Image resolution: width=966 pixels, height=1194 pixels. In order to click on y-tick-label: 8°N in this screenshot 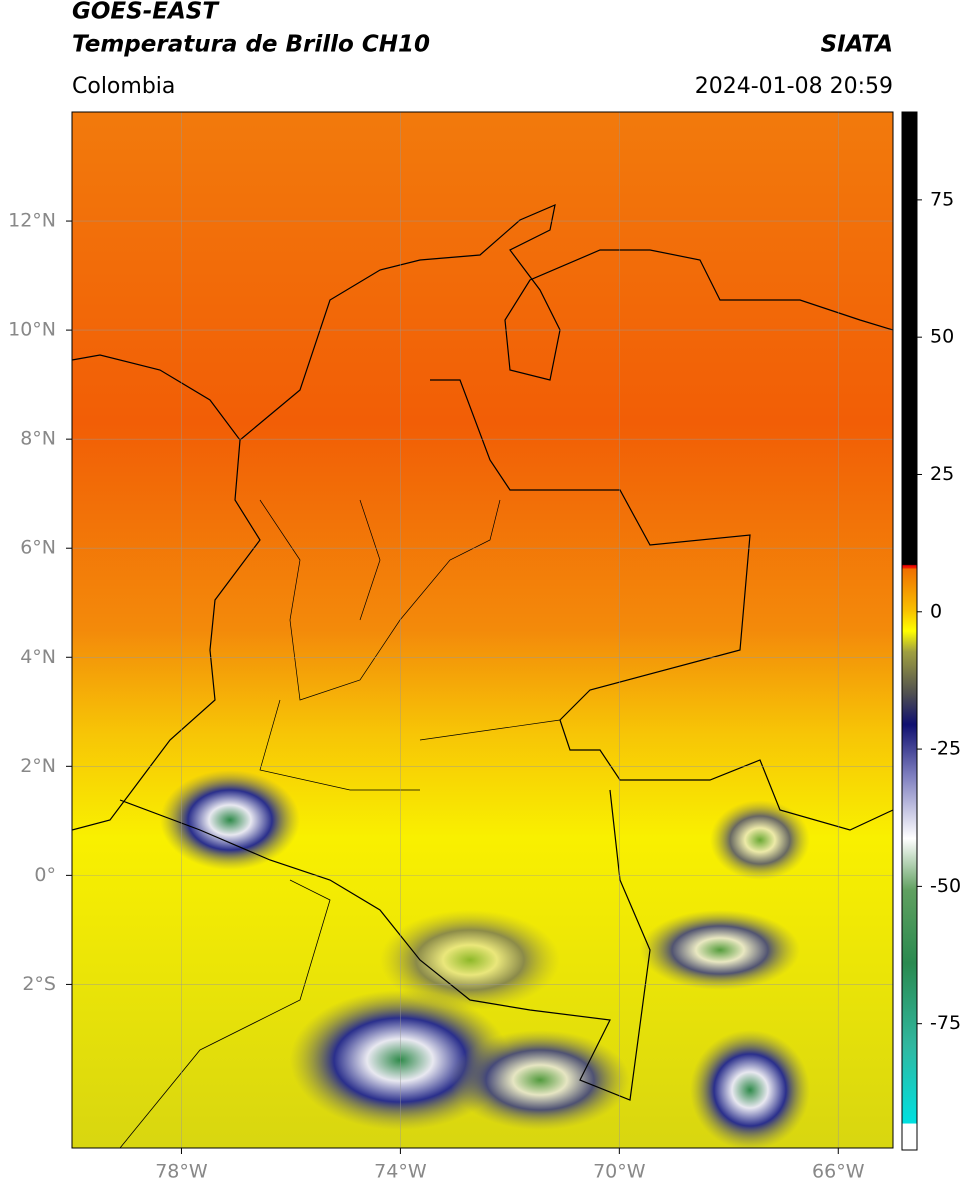, I will do `click(38, 439)`.